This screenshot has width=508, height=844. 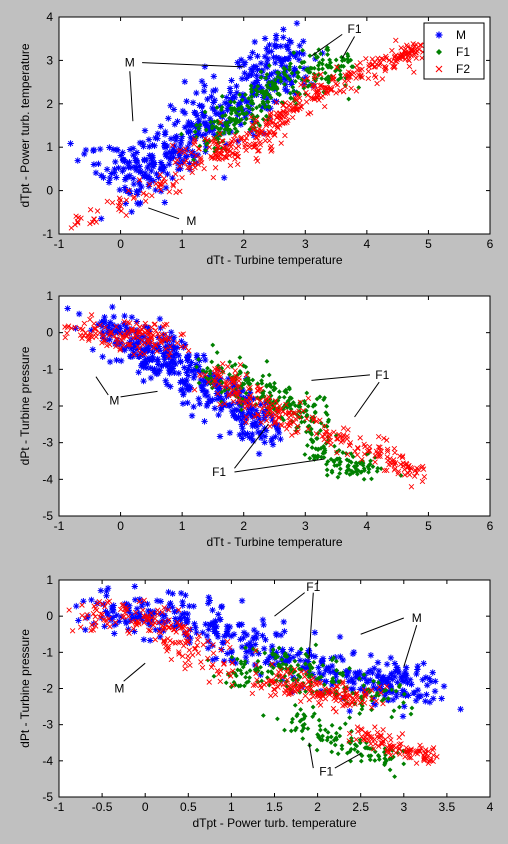 I want to click on annotation-line, so click(x=164, y=213).